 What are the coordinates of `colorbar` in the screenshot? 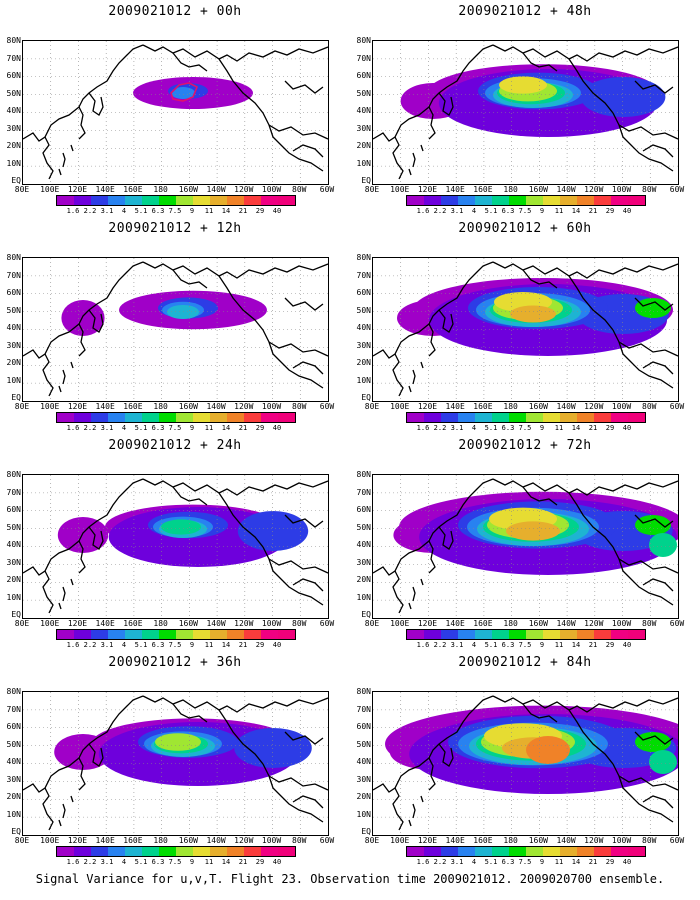 It's located at (526, 417).